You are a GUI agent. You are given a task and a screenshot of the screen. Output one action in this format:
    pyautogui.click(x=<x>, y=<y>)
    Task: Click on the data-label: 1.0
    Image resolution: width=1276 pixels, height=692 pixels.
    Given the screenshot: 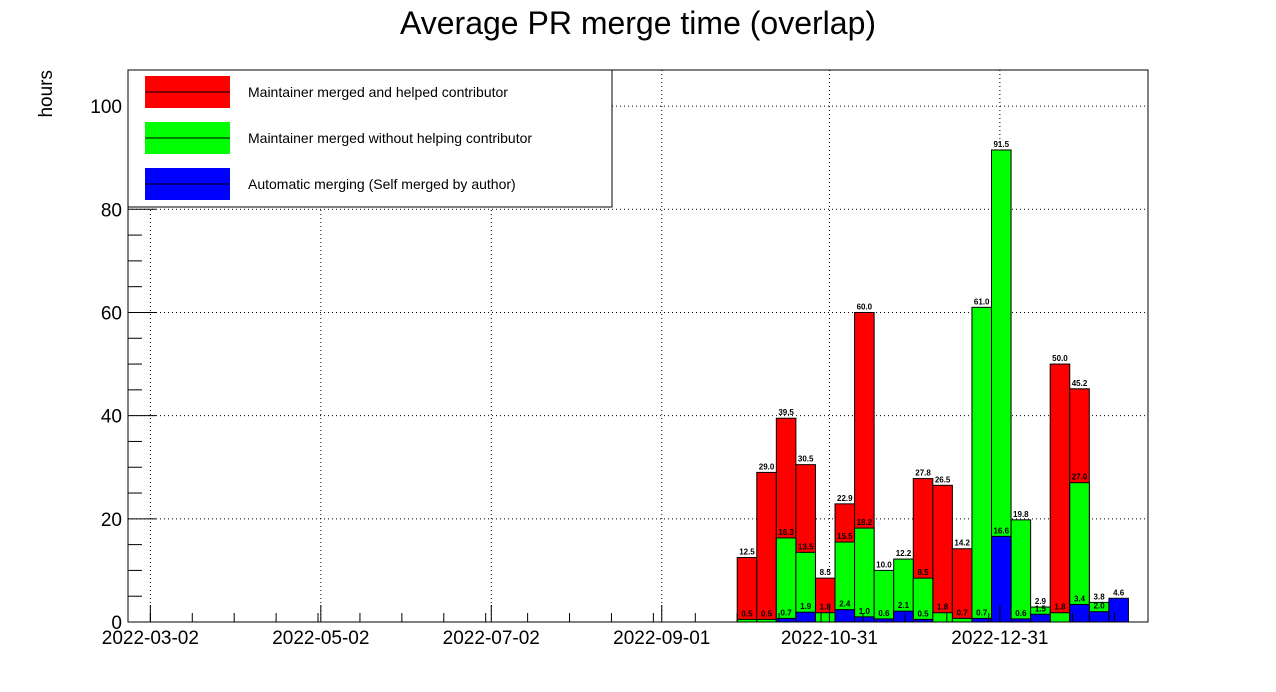 What is the action you would take?
    pyautogui.click(x=865, y=611)
    